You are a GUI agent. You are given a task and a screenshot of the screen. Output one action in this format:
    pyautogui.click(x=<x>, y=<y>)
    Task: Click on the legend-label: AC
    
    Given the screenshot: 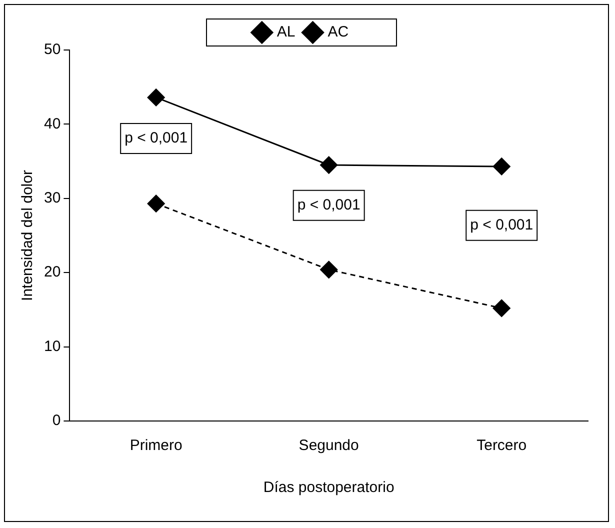 What is the action you would take?
    pyautogui.click(x=338, y=32)
    